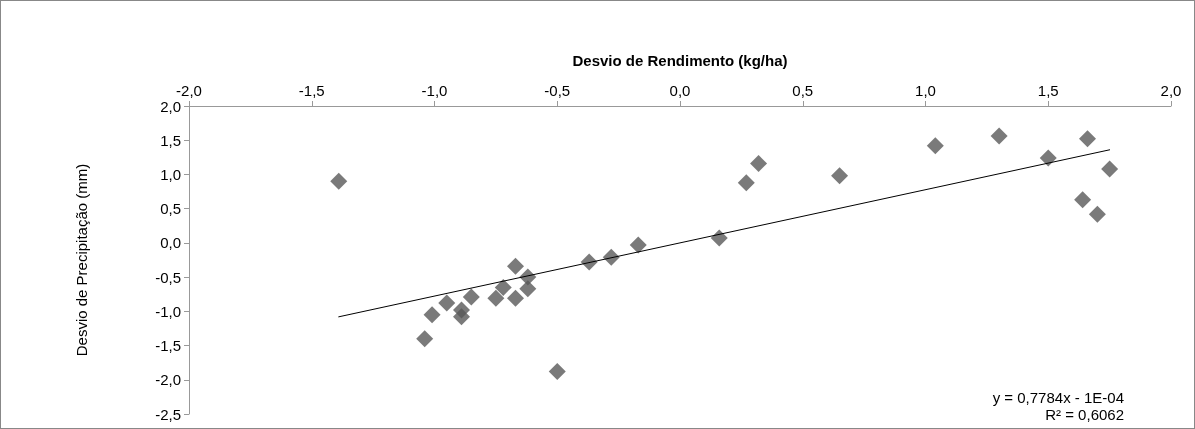  What do you see at coordinates (170, 140) in the screenshot?
I see `y-tick-label: 1,5` at bounding box center [170, 140].